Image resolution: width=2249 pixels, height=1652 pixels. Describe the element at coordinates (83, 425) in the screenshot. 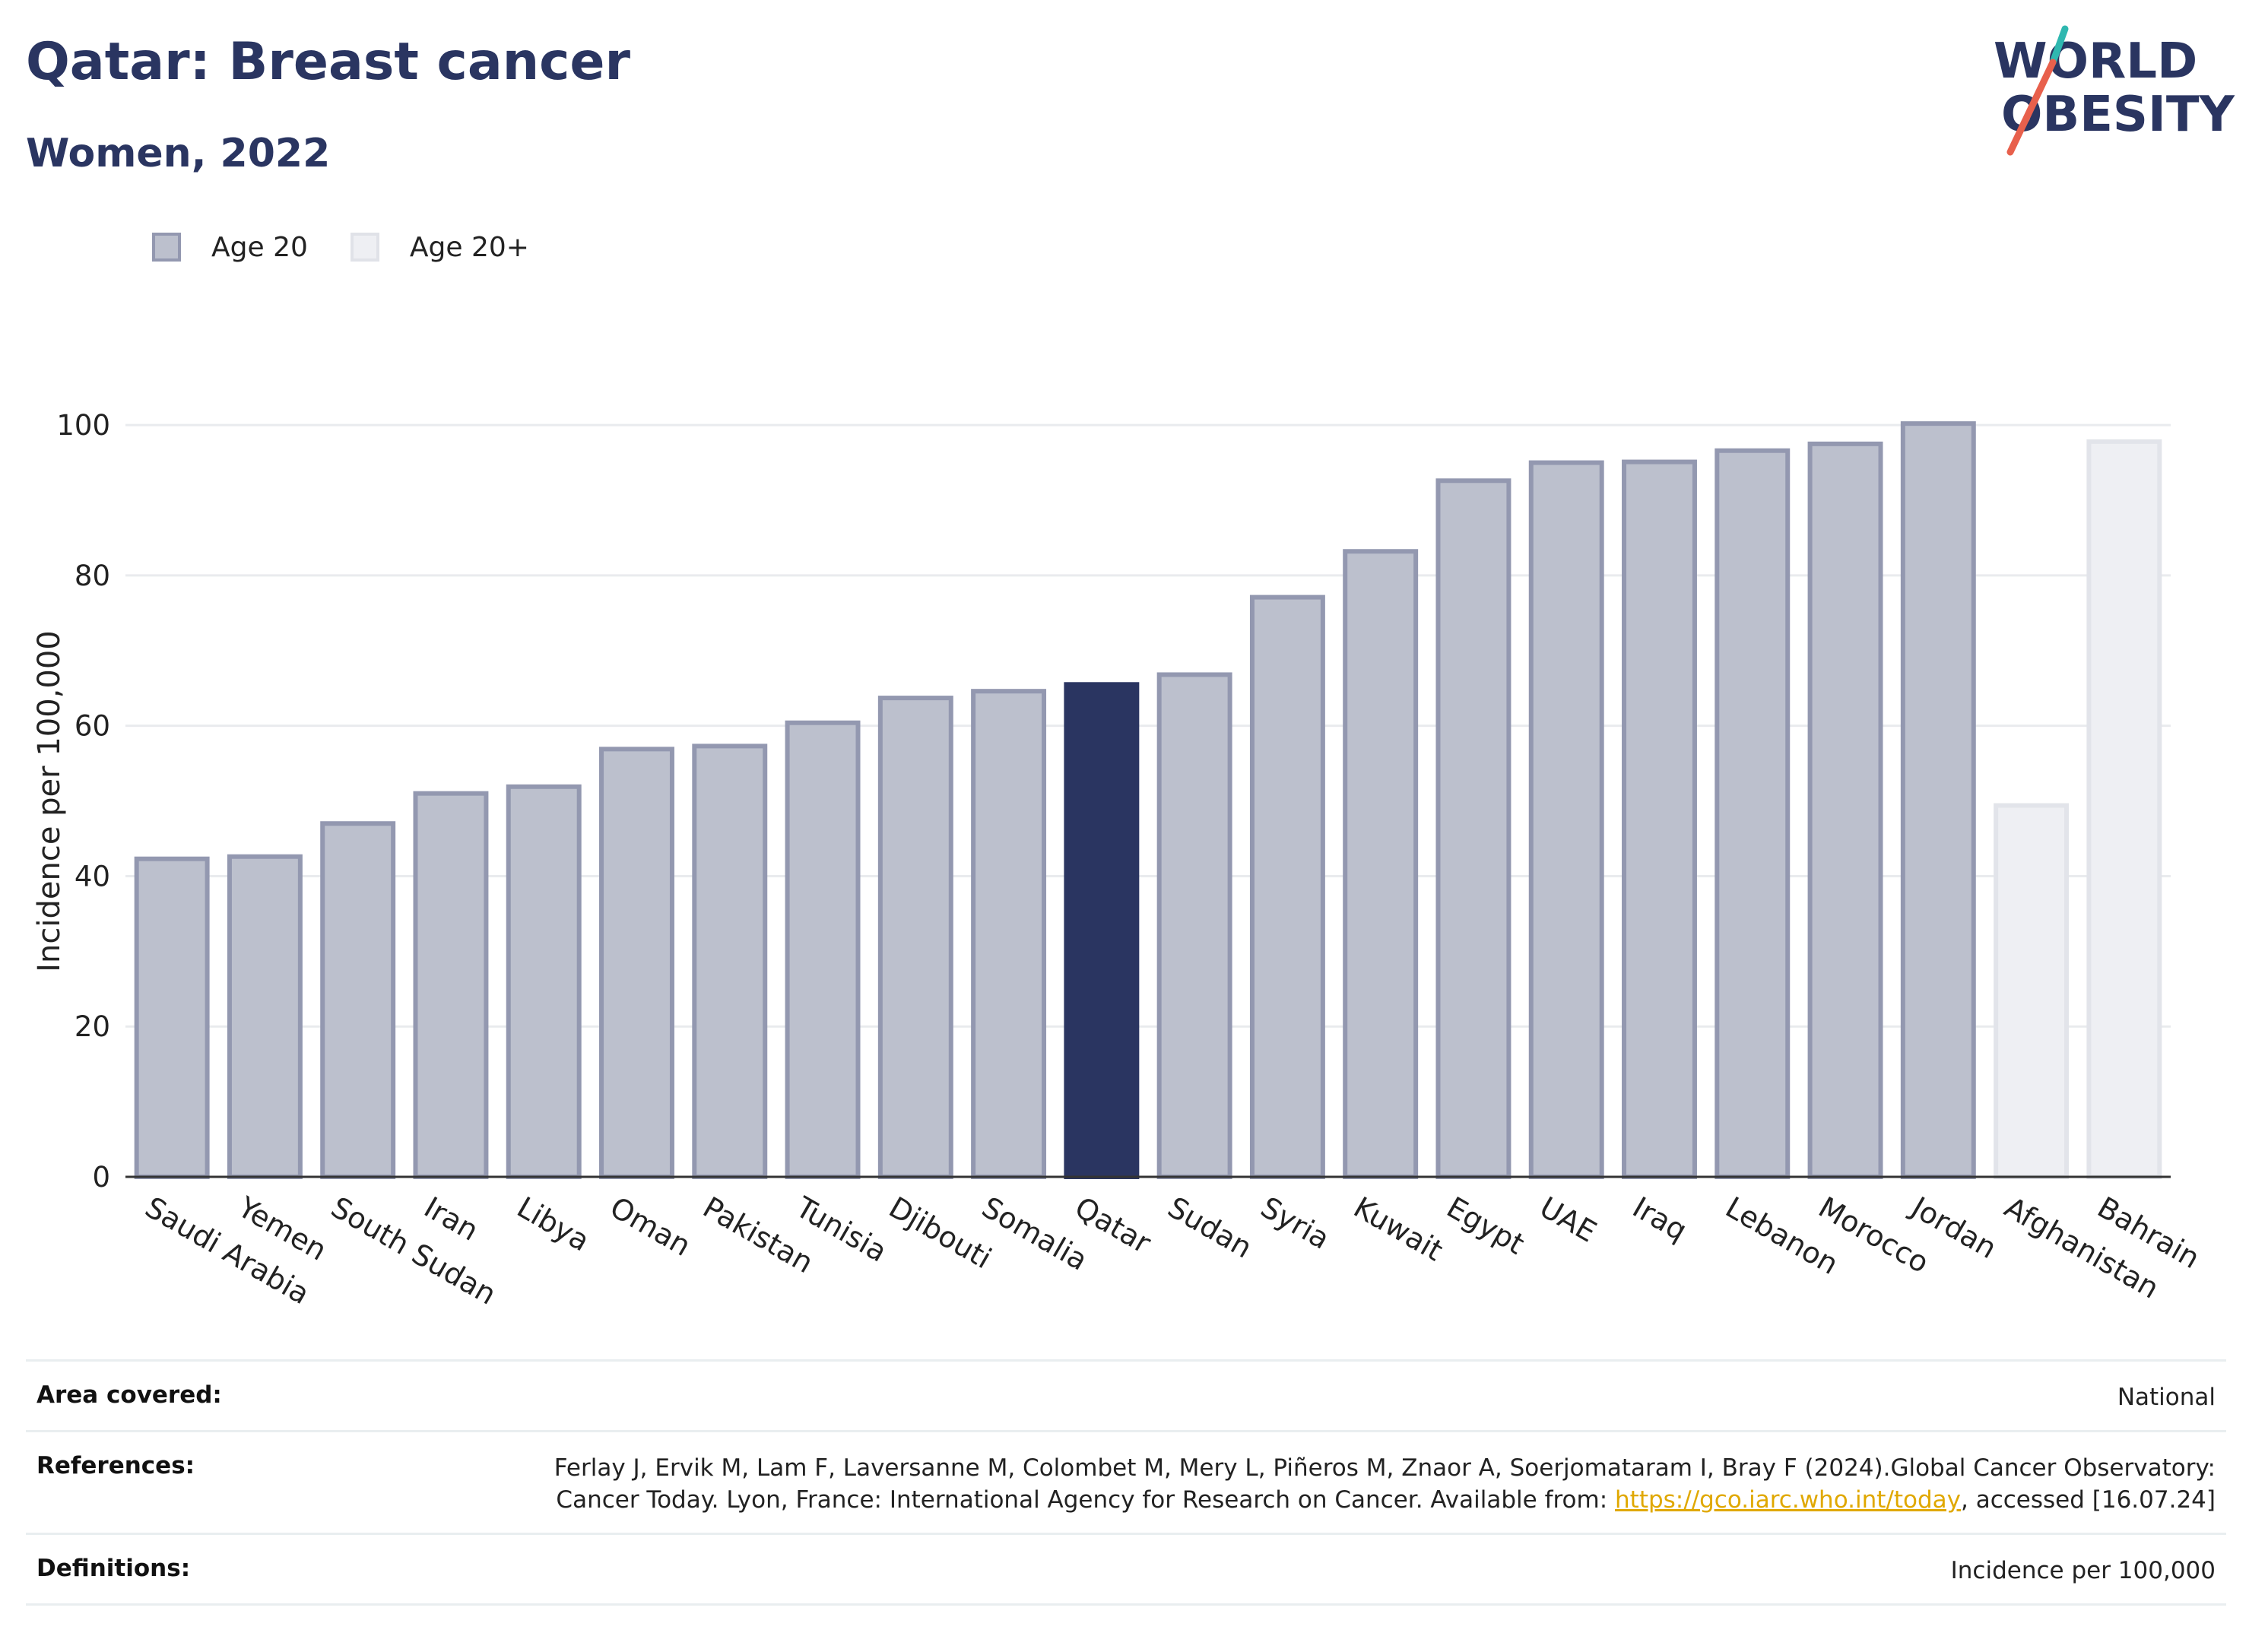

I see `y-tick-label: 100` at that location.